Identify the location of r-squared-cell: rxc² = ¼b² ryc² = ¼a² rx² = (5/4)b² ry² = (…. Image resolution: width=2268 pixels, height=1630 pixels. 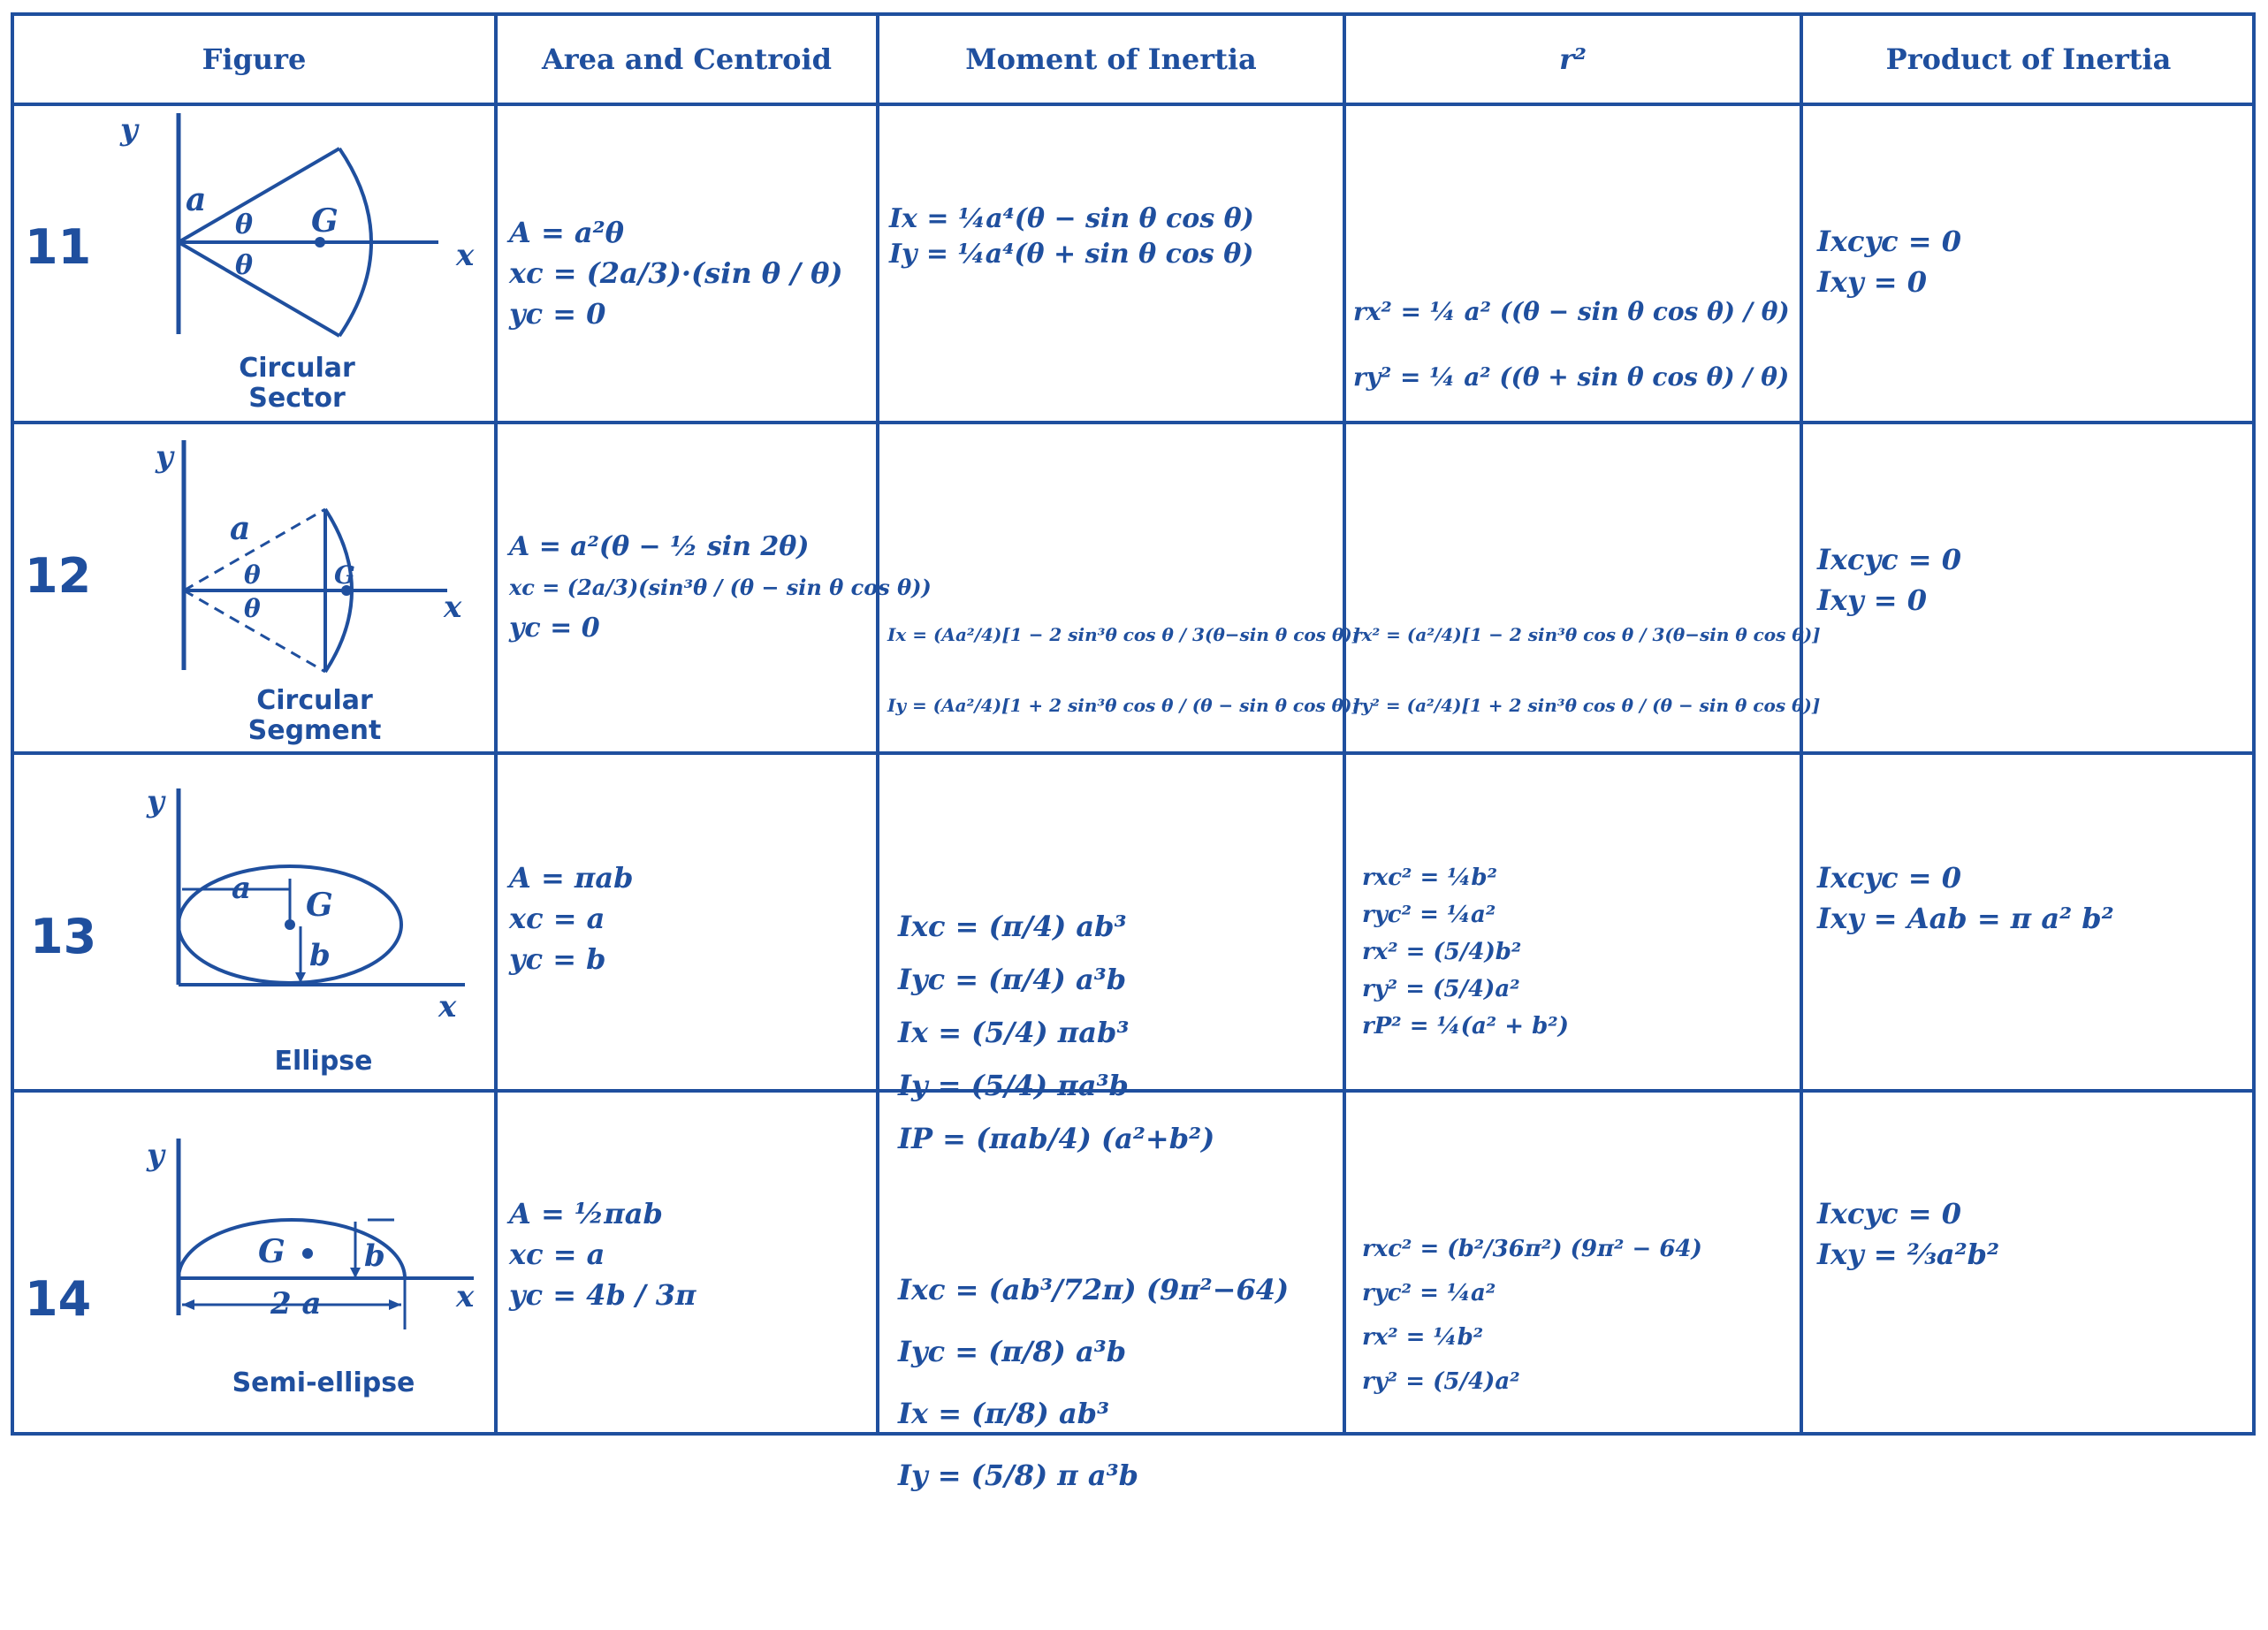
(1466, 952).